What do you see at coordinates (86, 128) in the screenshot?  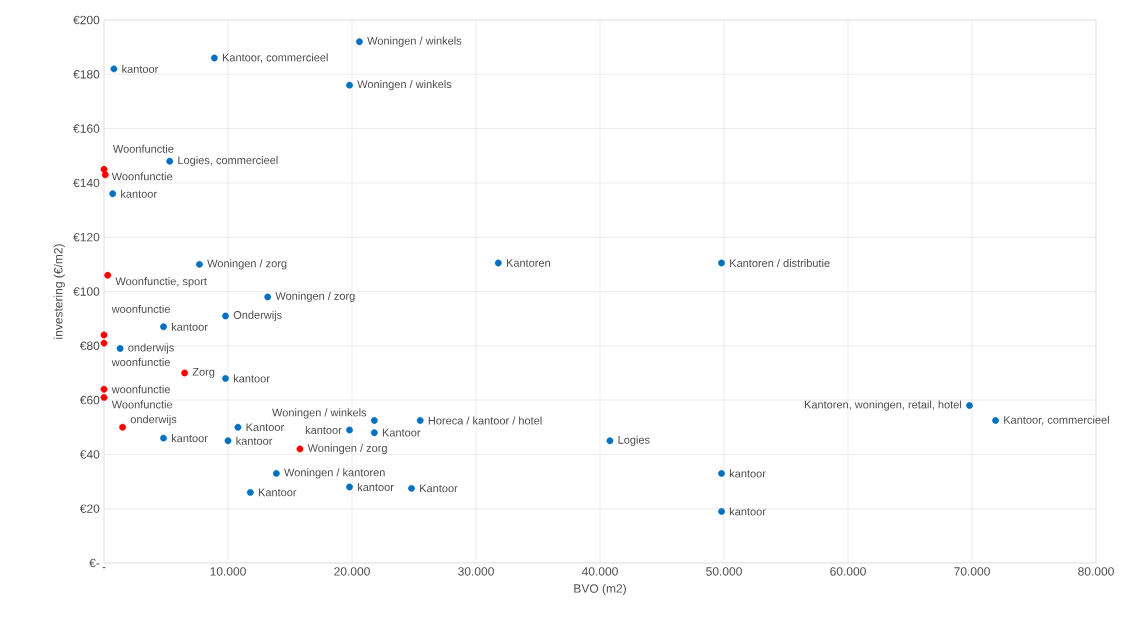 I see `y-tick-label: €160` at bounding box center [86, 128].